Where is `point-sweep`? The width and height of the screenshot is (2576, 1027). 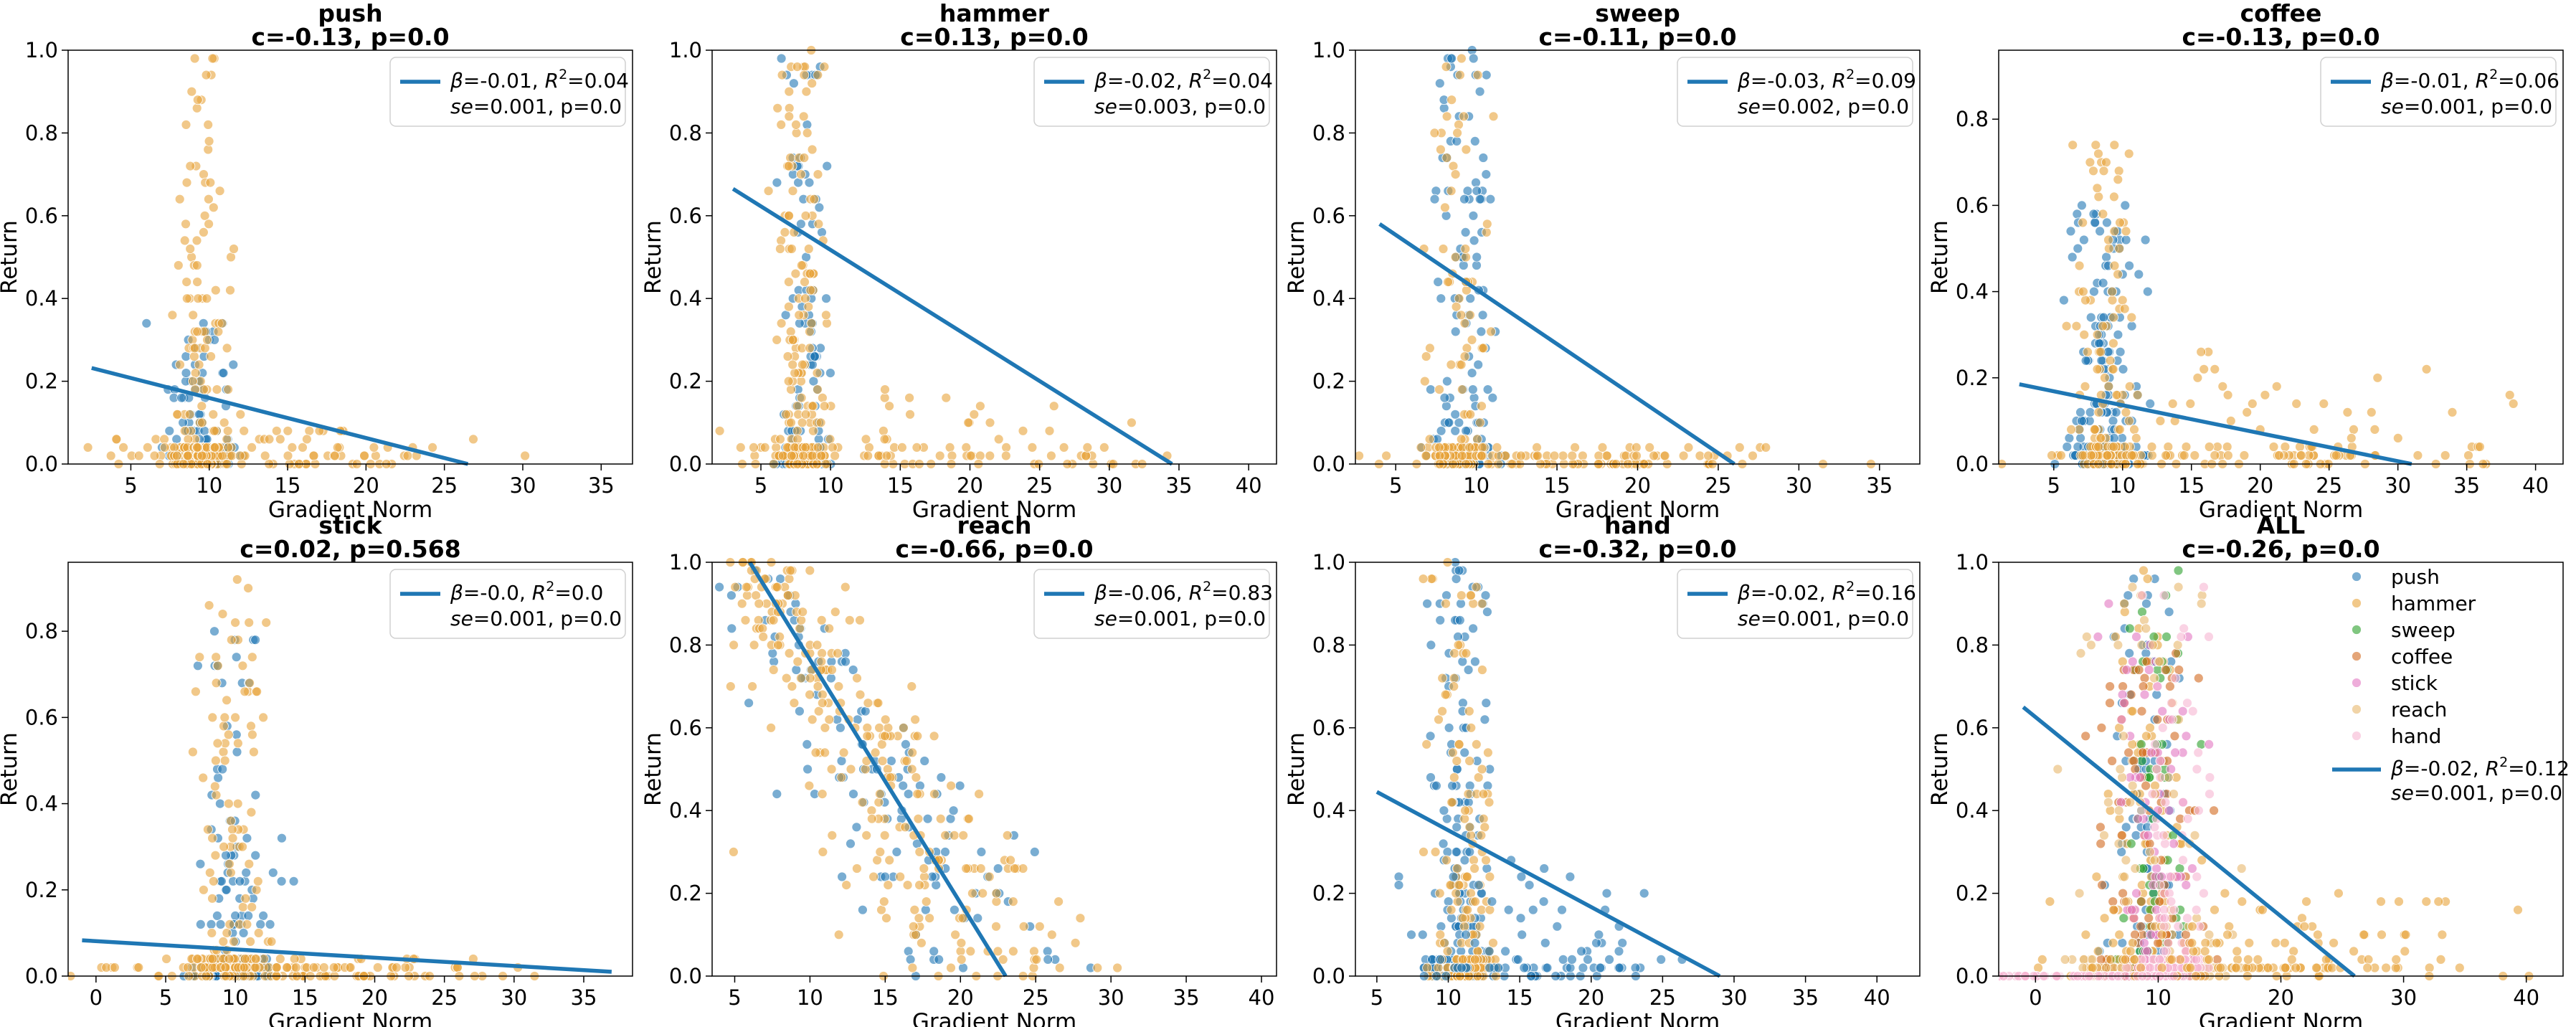 point-sweep is located at coordinates (2131, 843).